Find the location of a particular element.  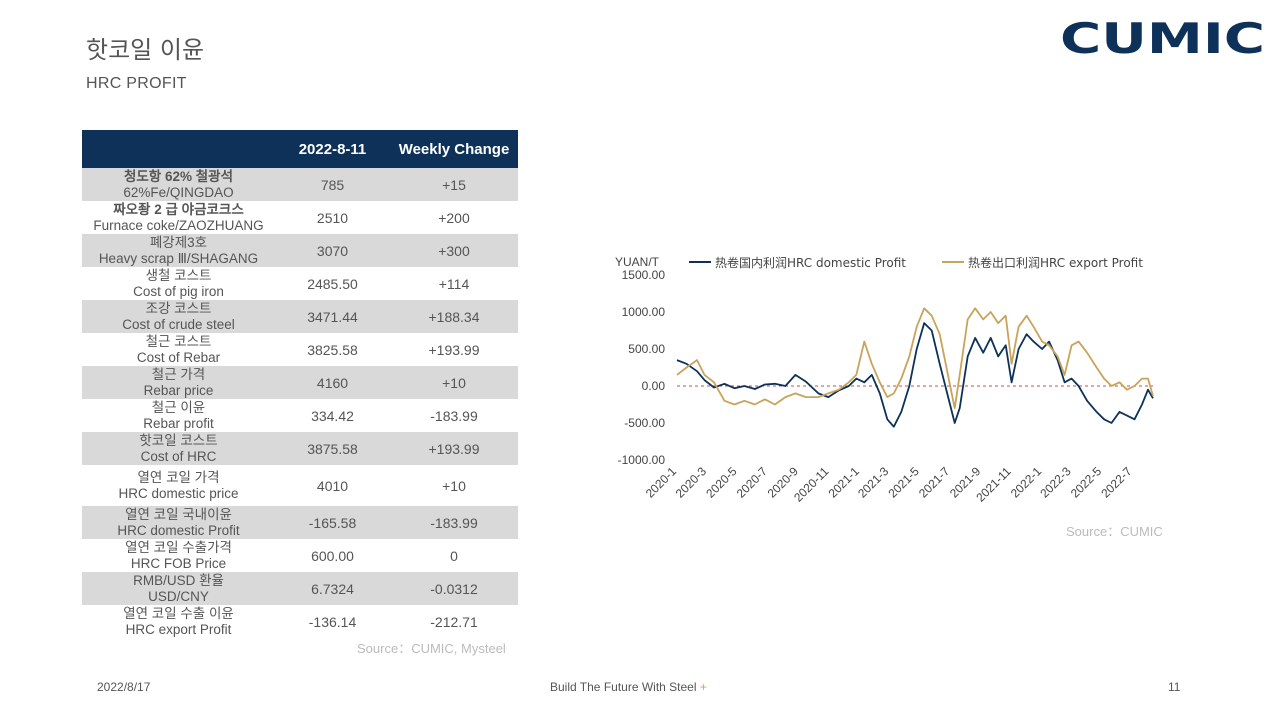

table-row: 철근 가격 Rebar price 4160 +10 is located at coordinates (300, 382).